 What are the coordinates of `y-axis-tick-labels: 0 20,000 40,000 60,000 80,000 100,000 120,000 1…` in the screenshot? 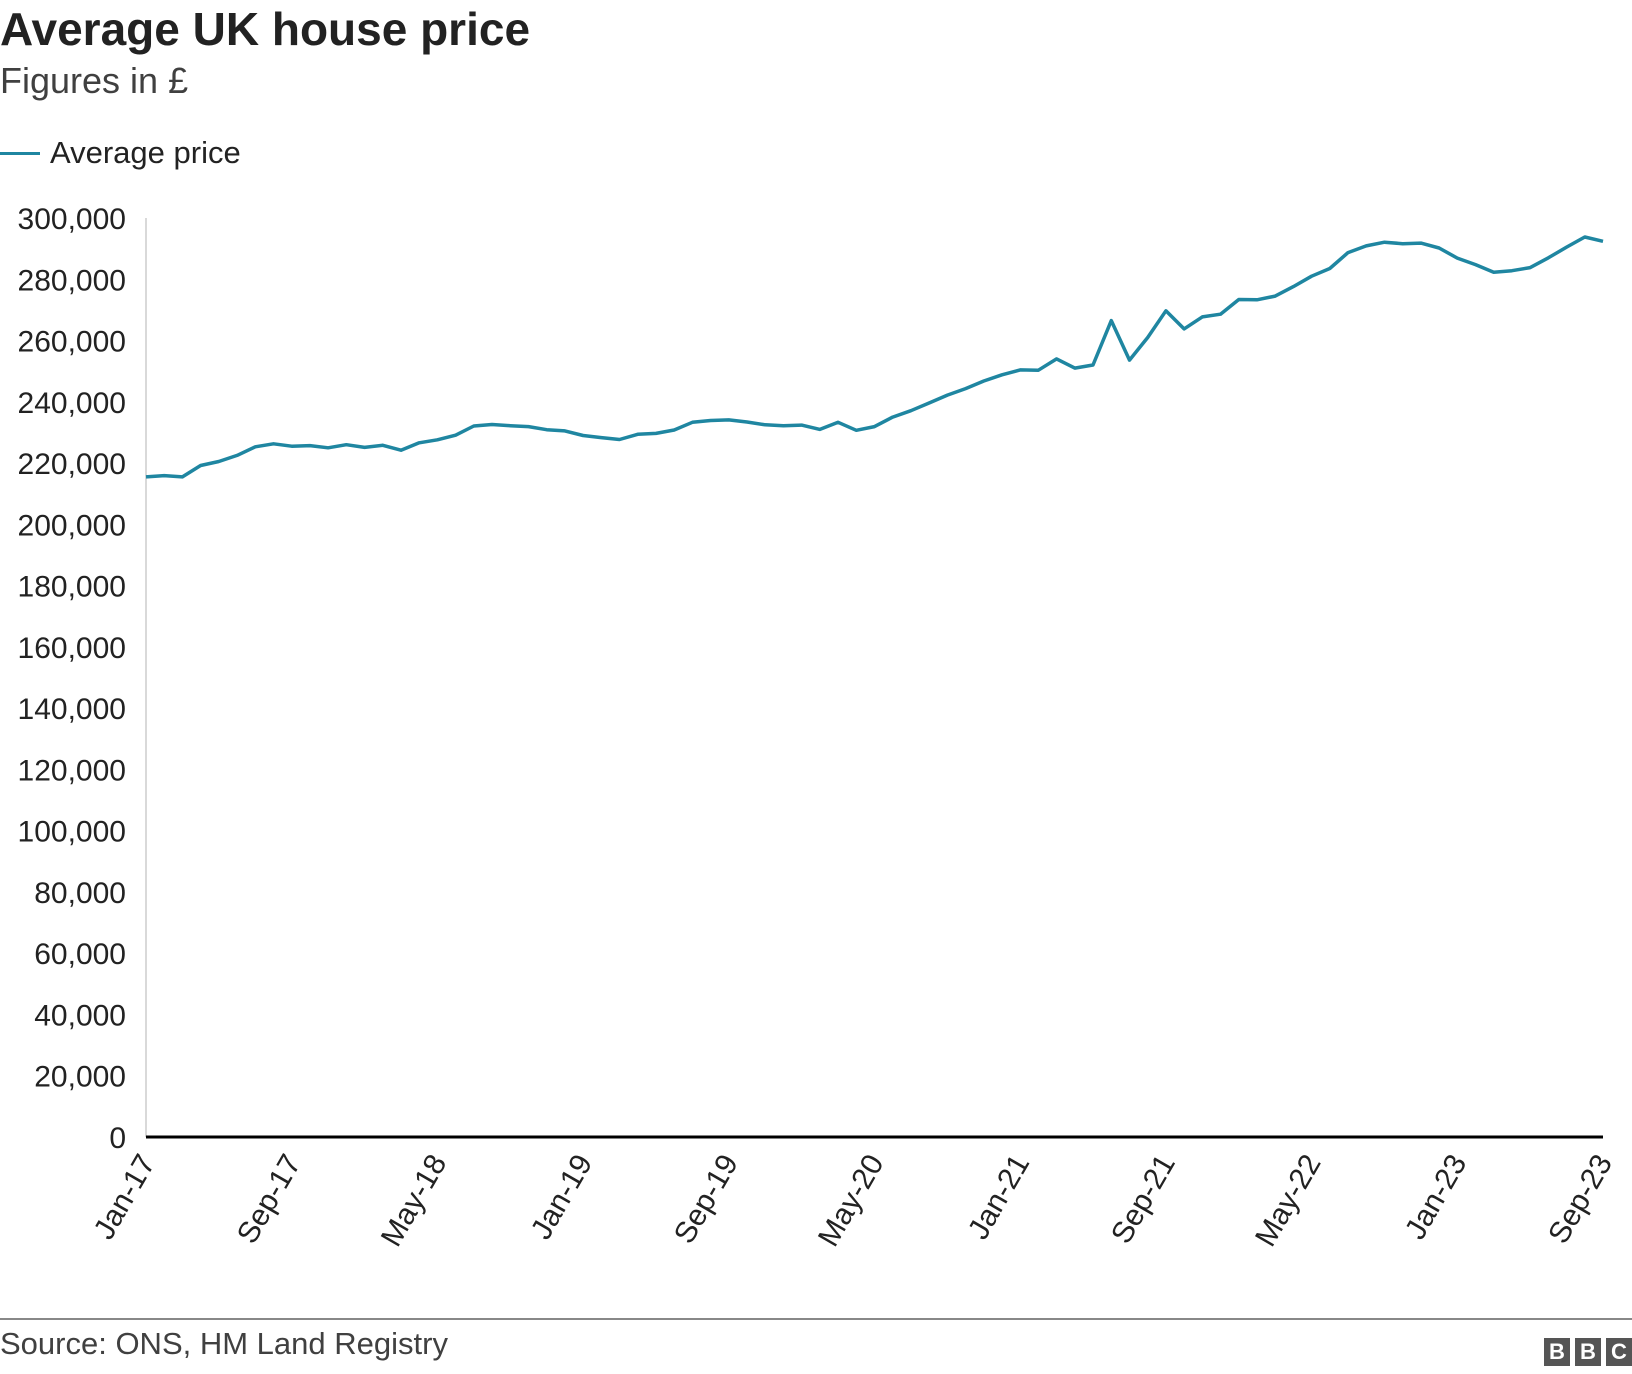 It's located at (72, 679).